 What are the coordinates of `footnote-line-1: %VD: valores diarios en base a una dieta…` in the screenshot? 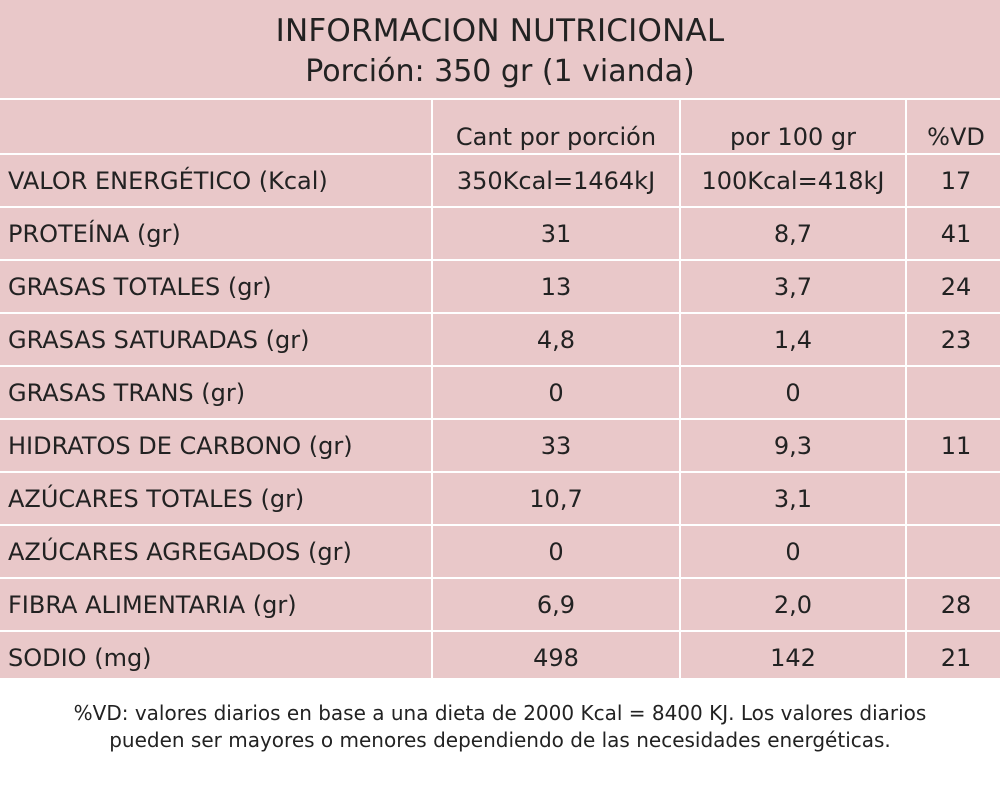 It's located at (500, 713).